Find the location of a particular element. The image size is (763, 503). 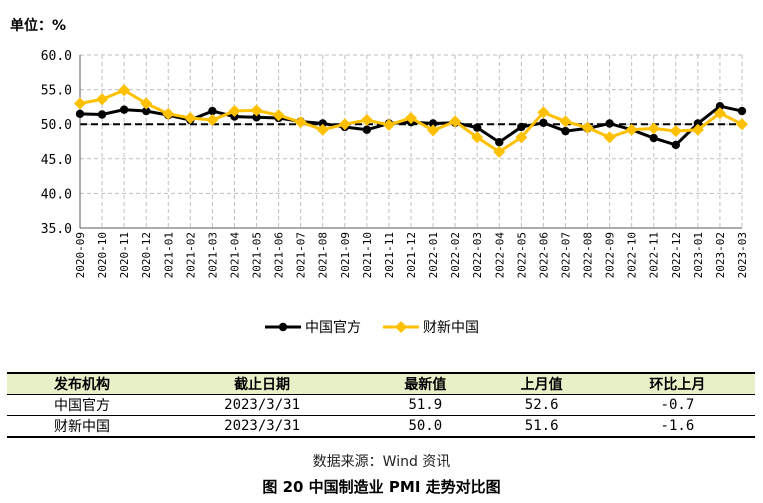

x-tick-label: 2022-11 is located at coordinates (654, 255).